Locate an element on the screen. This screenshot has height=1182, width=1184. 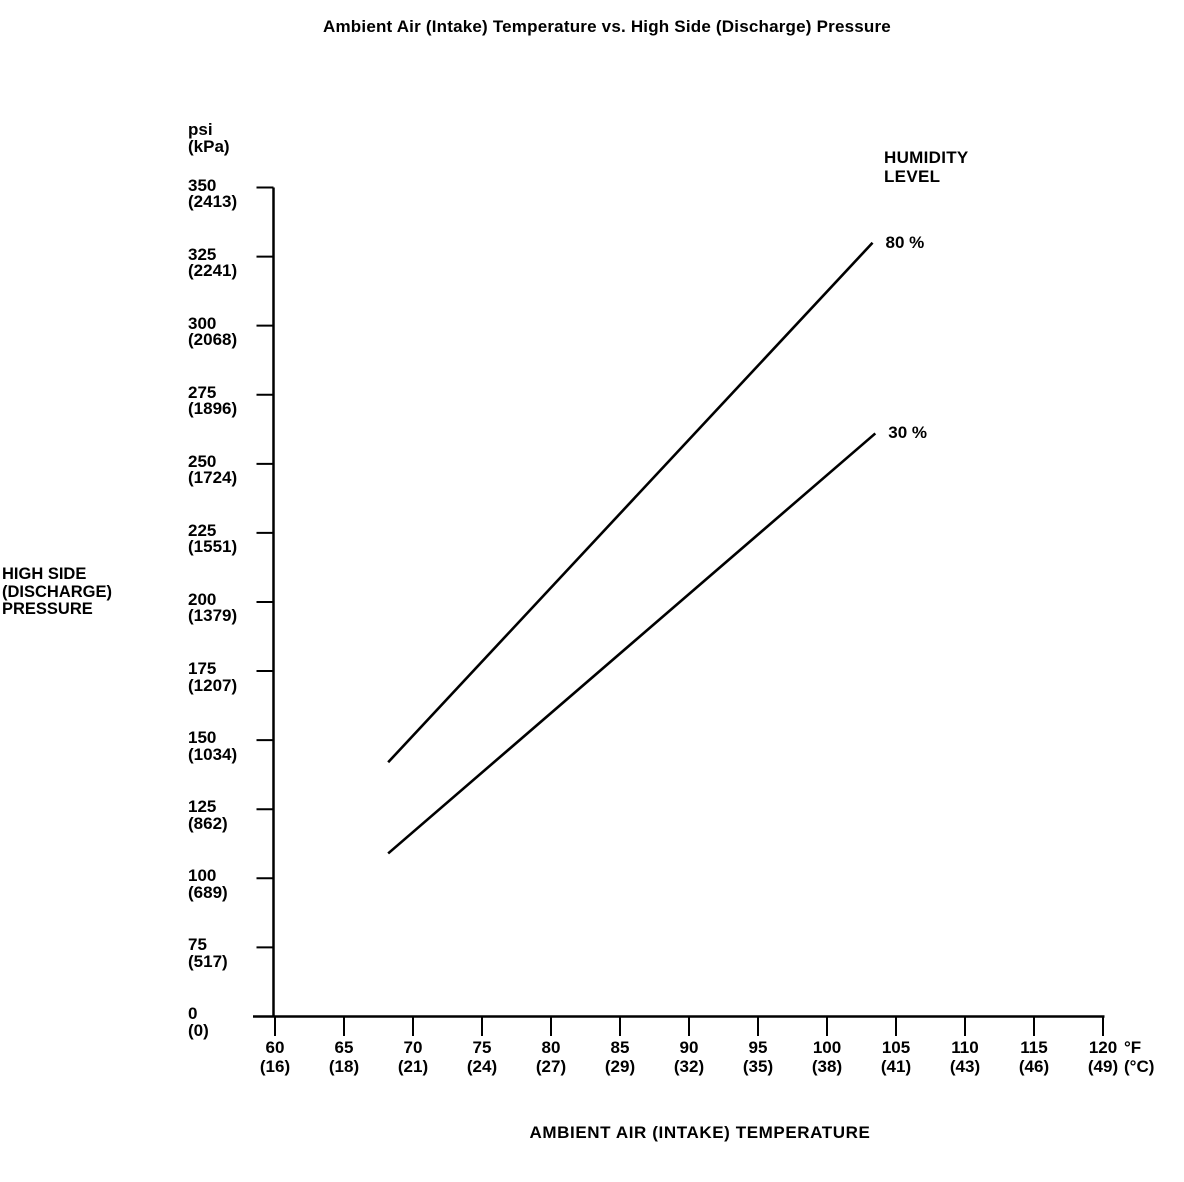
y-tick-psi: 175 is located at coordinates (202, 669).